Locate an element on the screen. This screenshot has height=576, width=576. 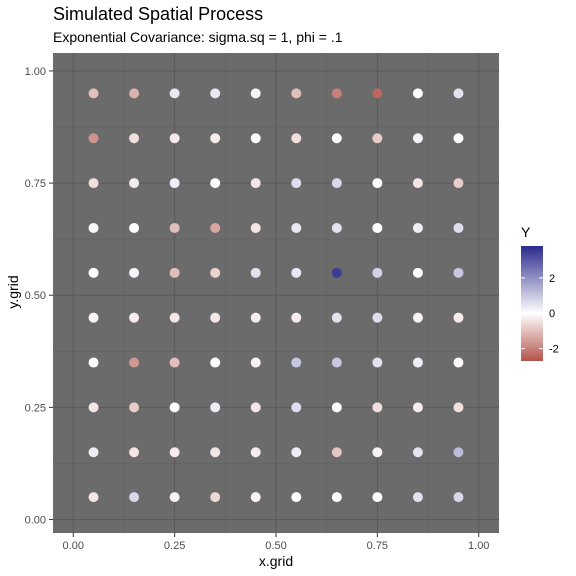
chart-title: Simulated Spatial Process is located at coordinates (158, 14).